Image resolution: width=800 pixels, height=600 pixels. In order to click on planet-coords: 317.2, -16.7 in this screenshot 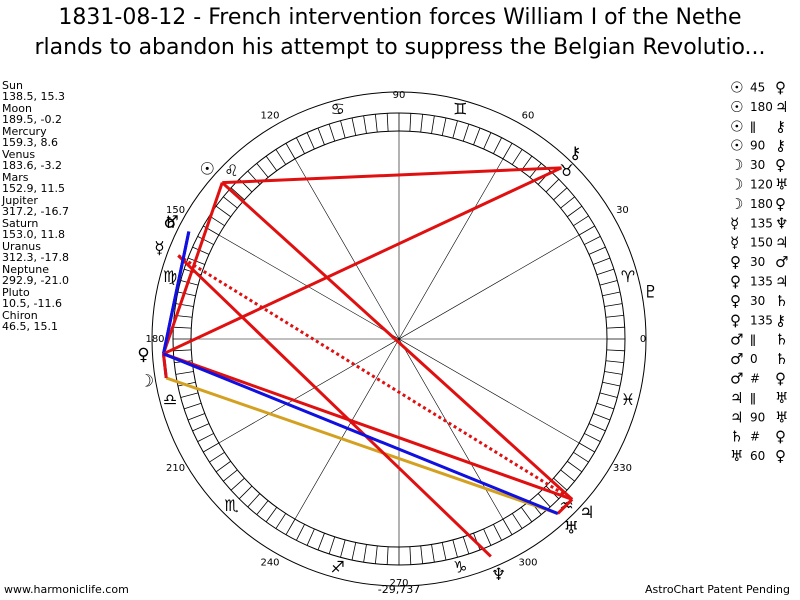, I will do `click(35, 211)`.